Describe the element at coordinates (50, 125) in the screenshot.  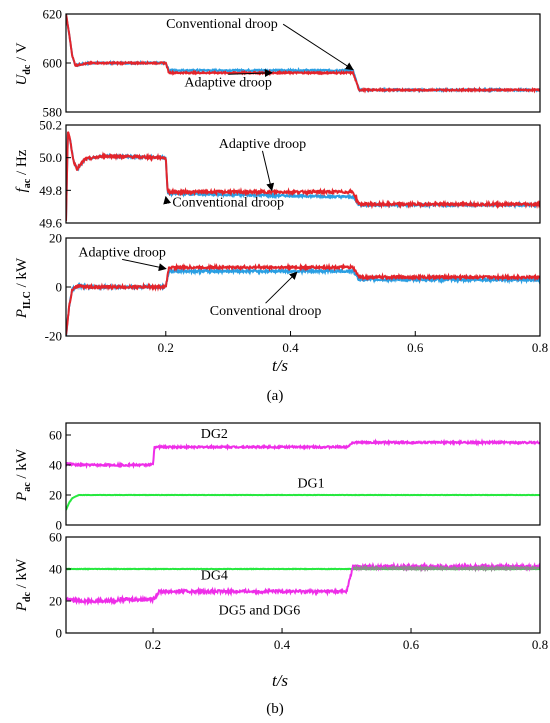
I see `y-tick-label: 50.2` at that location.